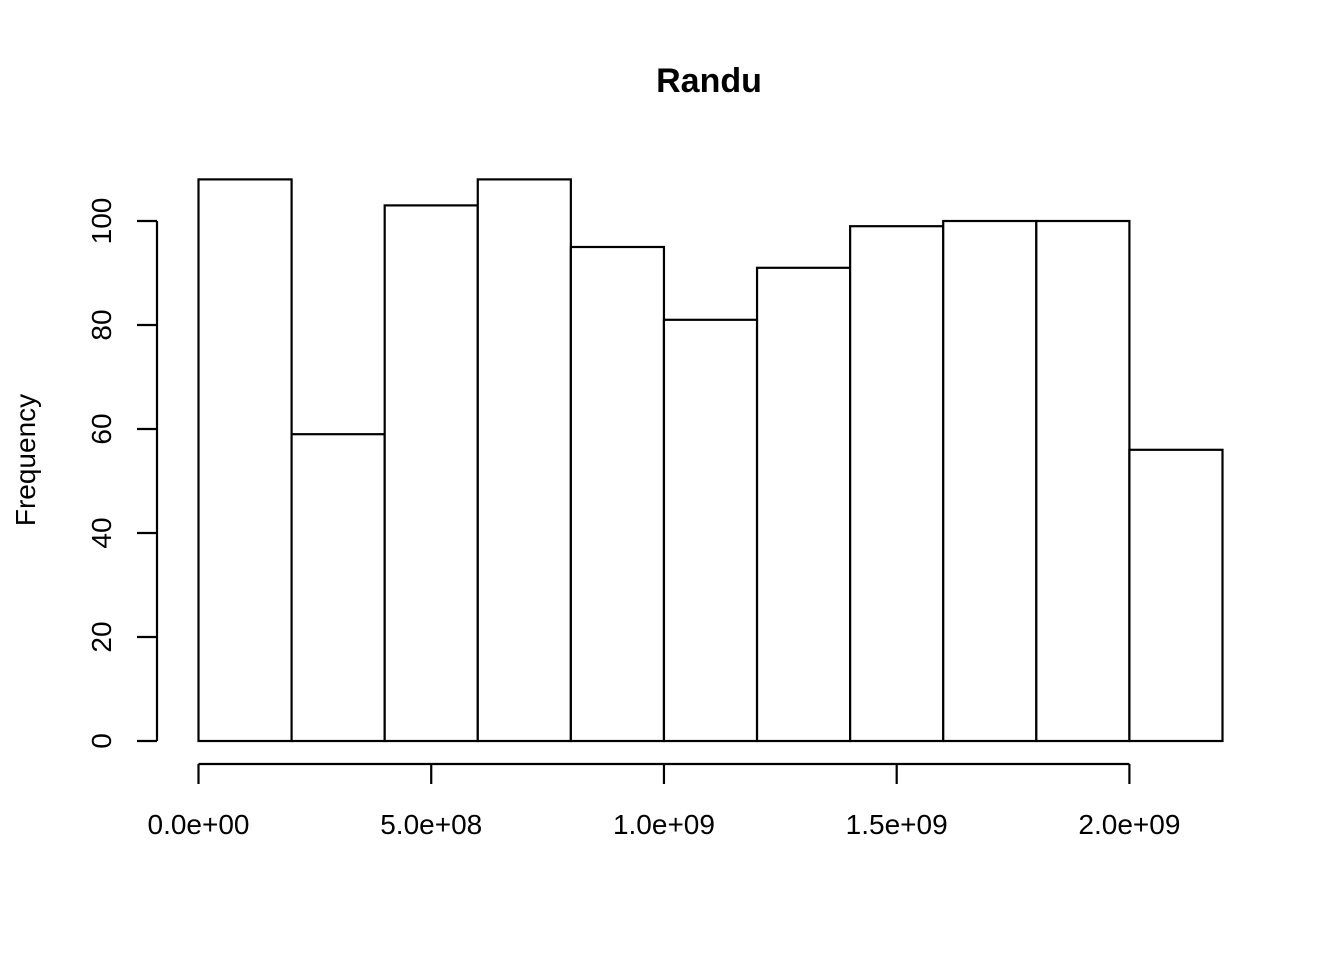 Image resolution: width=1344 pixels, height=960 pixels. I want to click on x-tick-label-2: 1.0e+09, so click(664, 824).